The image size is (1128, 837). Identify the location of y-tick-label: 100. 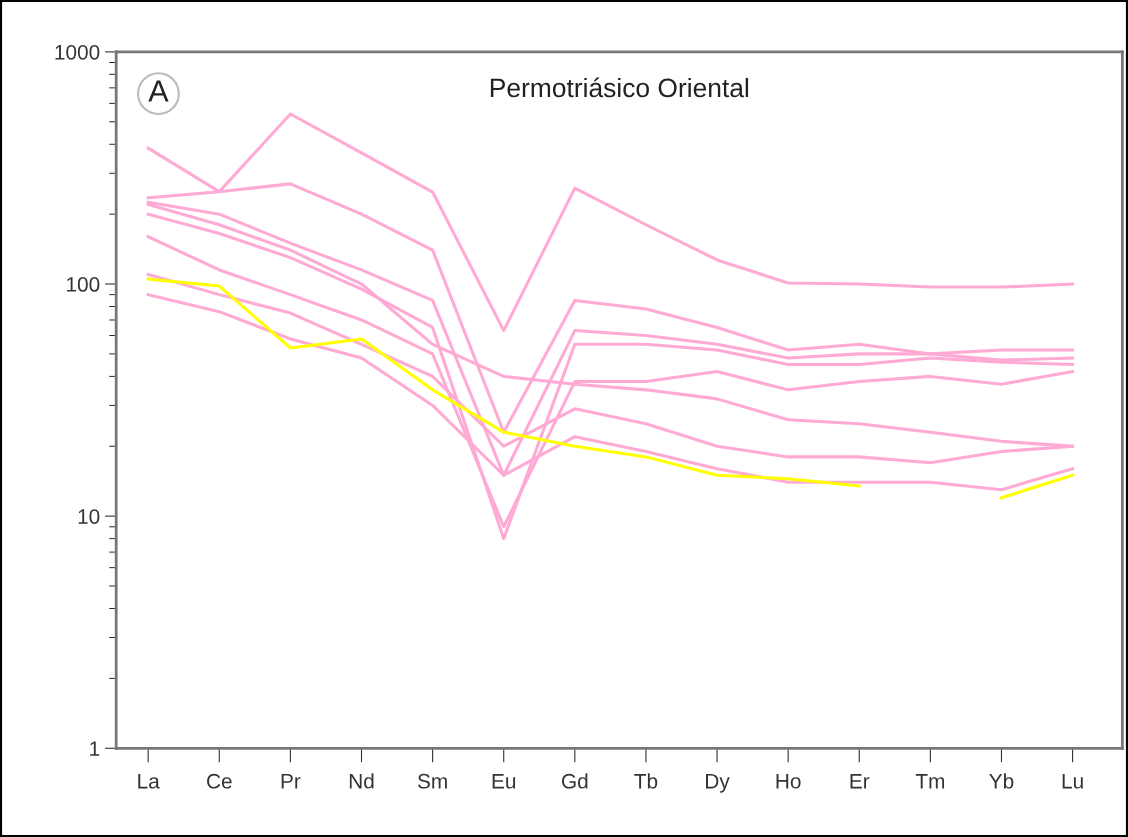
(83, 284).